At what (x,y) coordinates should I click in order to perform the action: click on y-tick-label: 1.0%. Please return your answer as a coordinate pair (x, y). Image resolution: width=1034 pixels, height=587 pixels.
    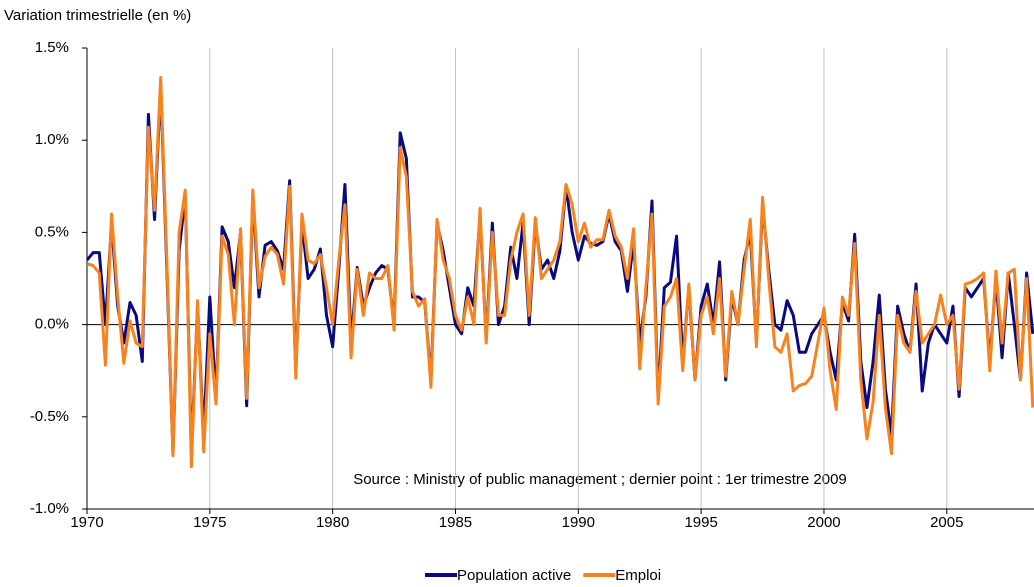
    Looking at the image, I should click on (52, 139).